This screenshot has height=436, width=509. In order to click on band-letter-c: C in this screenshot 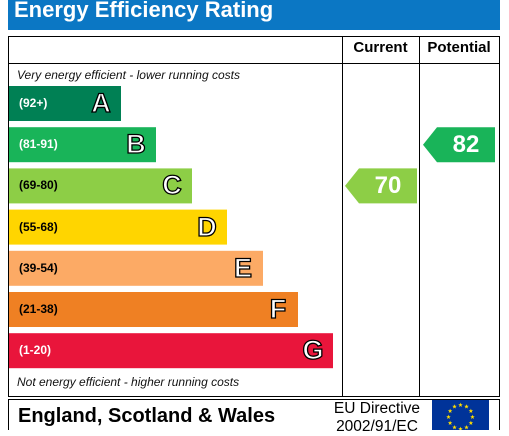, I will do `click(172, 185)`.